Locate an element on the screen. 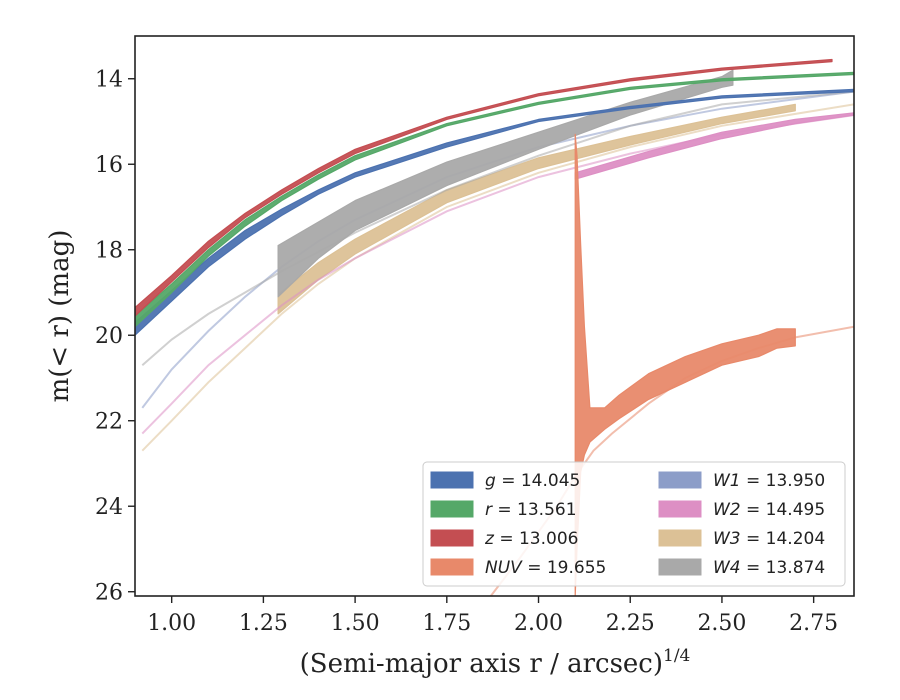 This screenshot has height=700, width=900. legend-label: g = 14.045 is located at coordinates (532, 481).